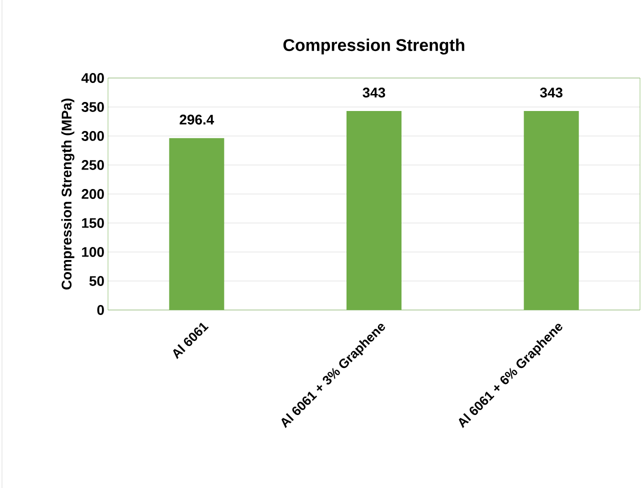  Describe the element at coordinates (96, 281) in the screenshot. I see `y-tick-label: 50` at that location.